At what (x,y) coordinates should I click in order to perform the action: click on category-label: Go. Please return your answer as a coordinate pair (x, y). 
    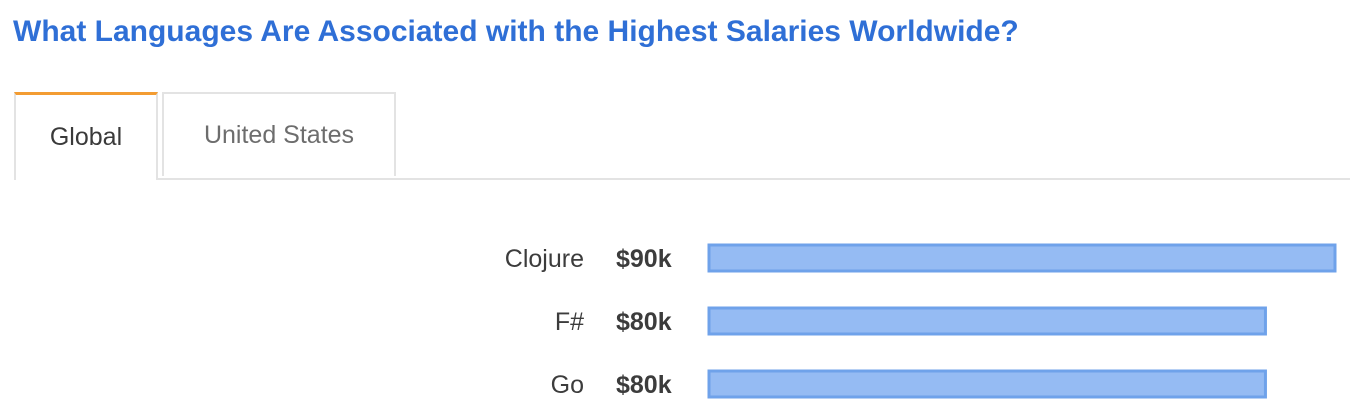
    Looking at the image, I should click on (567, 385).